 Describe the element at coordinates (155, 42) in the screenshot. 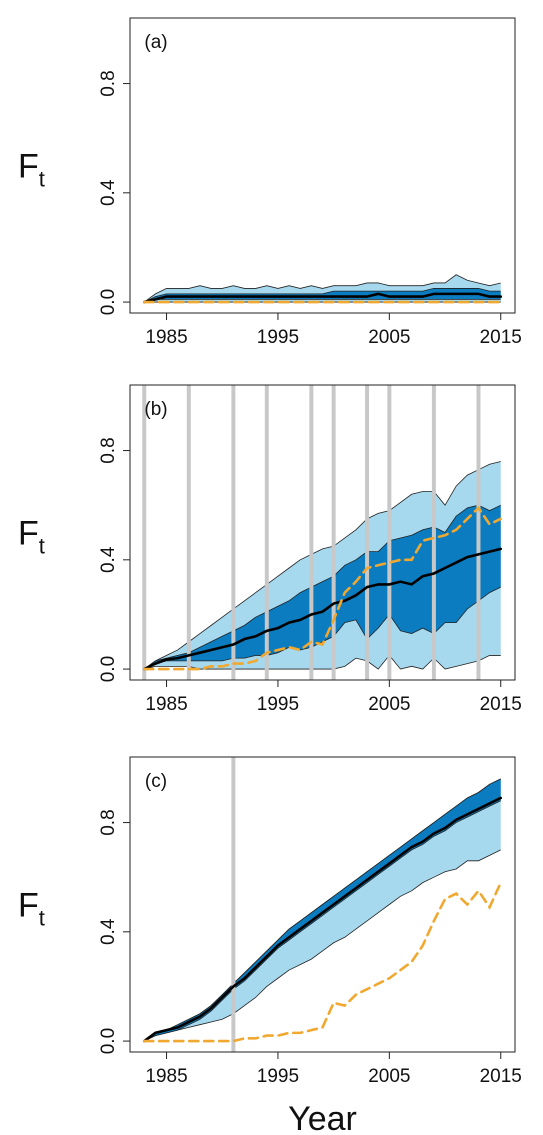

I see `panel-label: (a)` at that location.